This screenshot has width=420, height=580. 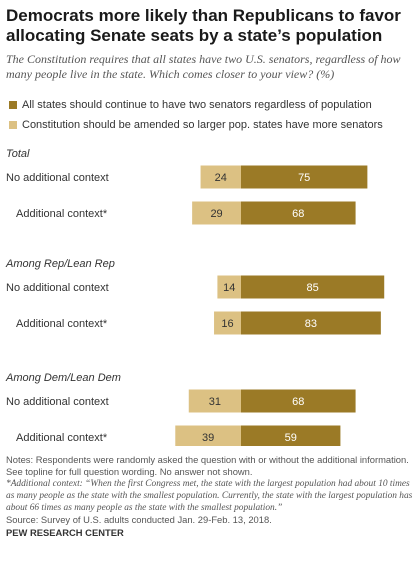 I want to click on source-org: PEW RESEARCH CENTER, so click(x=65, y=532).